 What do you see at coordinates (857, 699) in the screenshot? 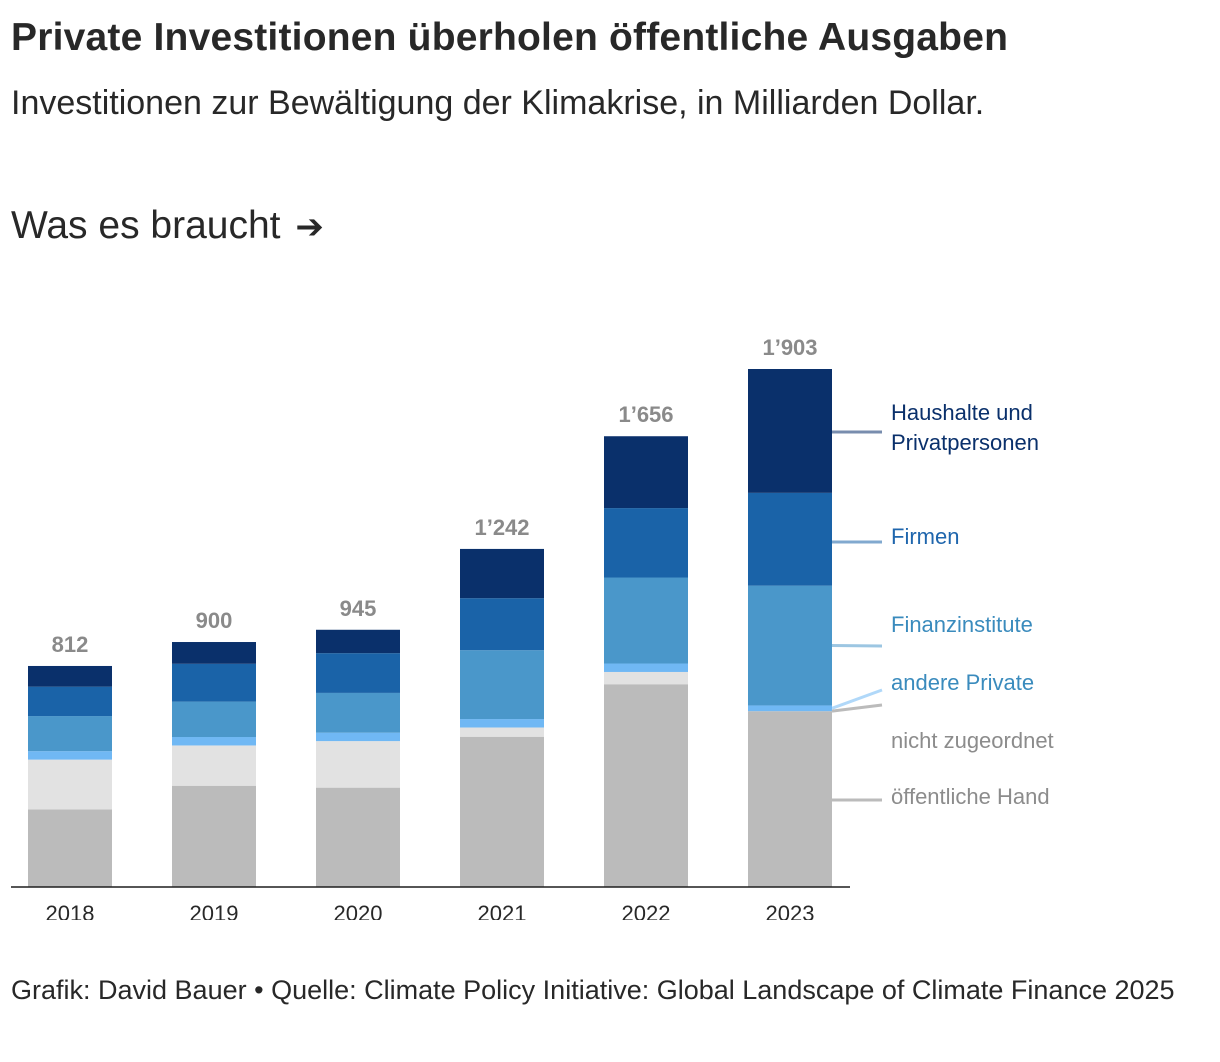
I see `legend-leader-andere-private` at bounding box center [857, 699].